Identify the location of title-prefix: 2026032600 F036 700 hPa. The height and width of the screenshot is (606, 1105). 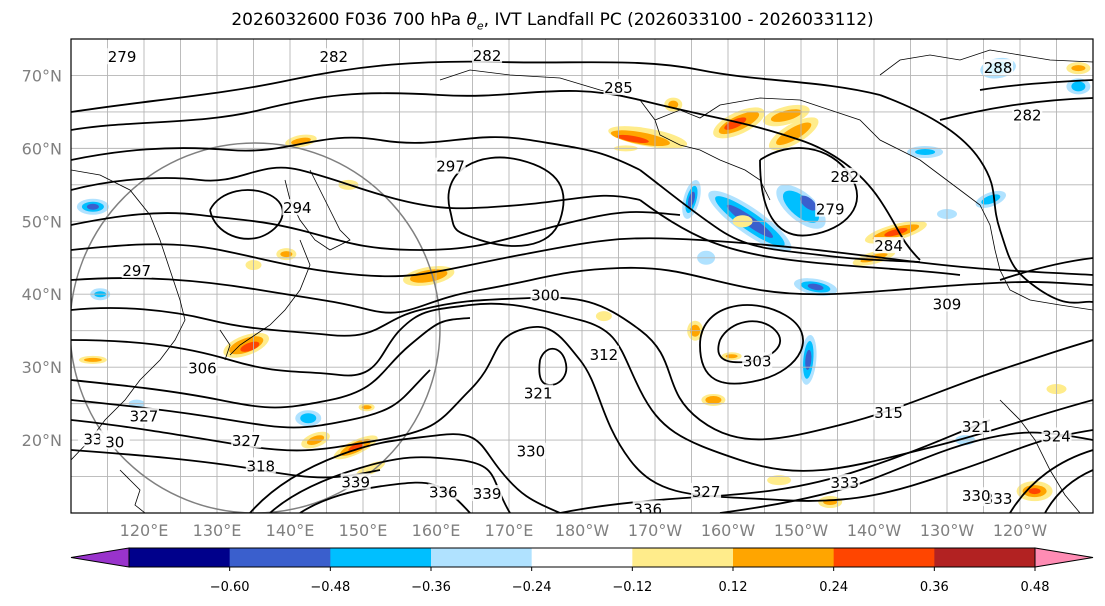
(349, 20).